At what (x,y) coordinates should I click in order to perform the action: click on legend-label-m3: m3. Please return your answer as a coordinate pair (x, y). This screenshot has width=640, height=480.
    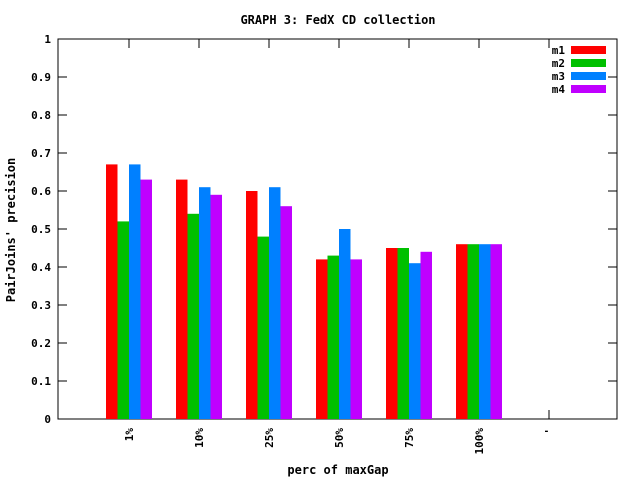
    Looking at the image, I should click on (558, 76).